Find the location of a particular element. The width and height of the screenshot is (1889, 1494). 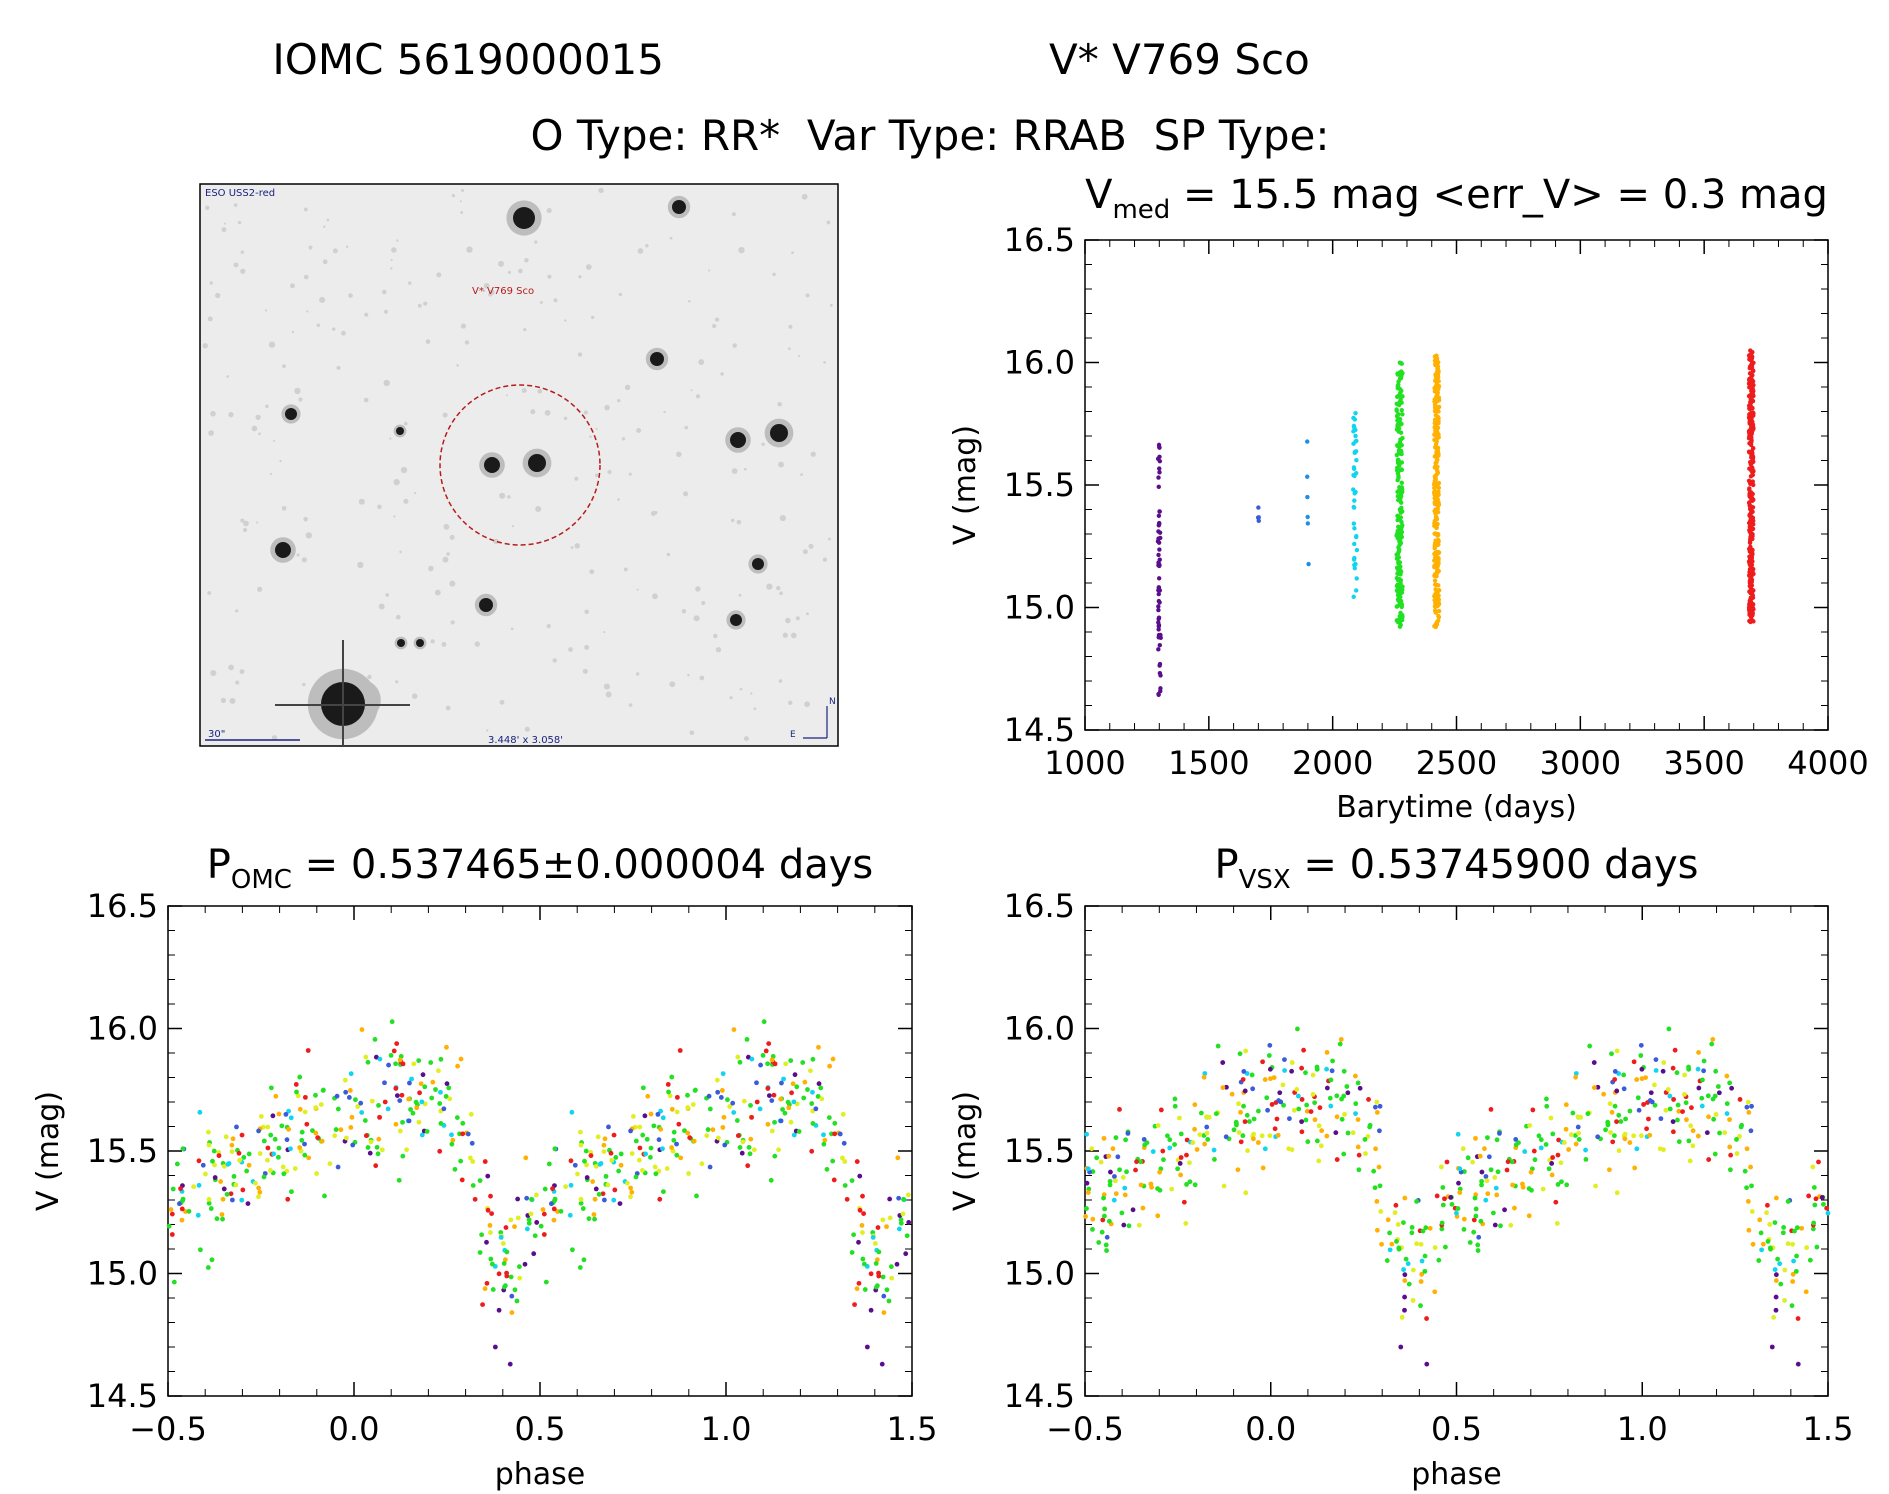

chart-title-rest: = 0.53745900 days is located at coordinates (1495, 865).